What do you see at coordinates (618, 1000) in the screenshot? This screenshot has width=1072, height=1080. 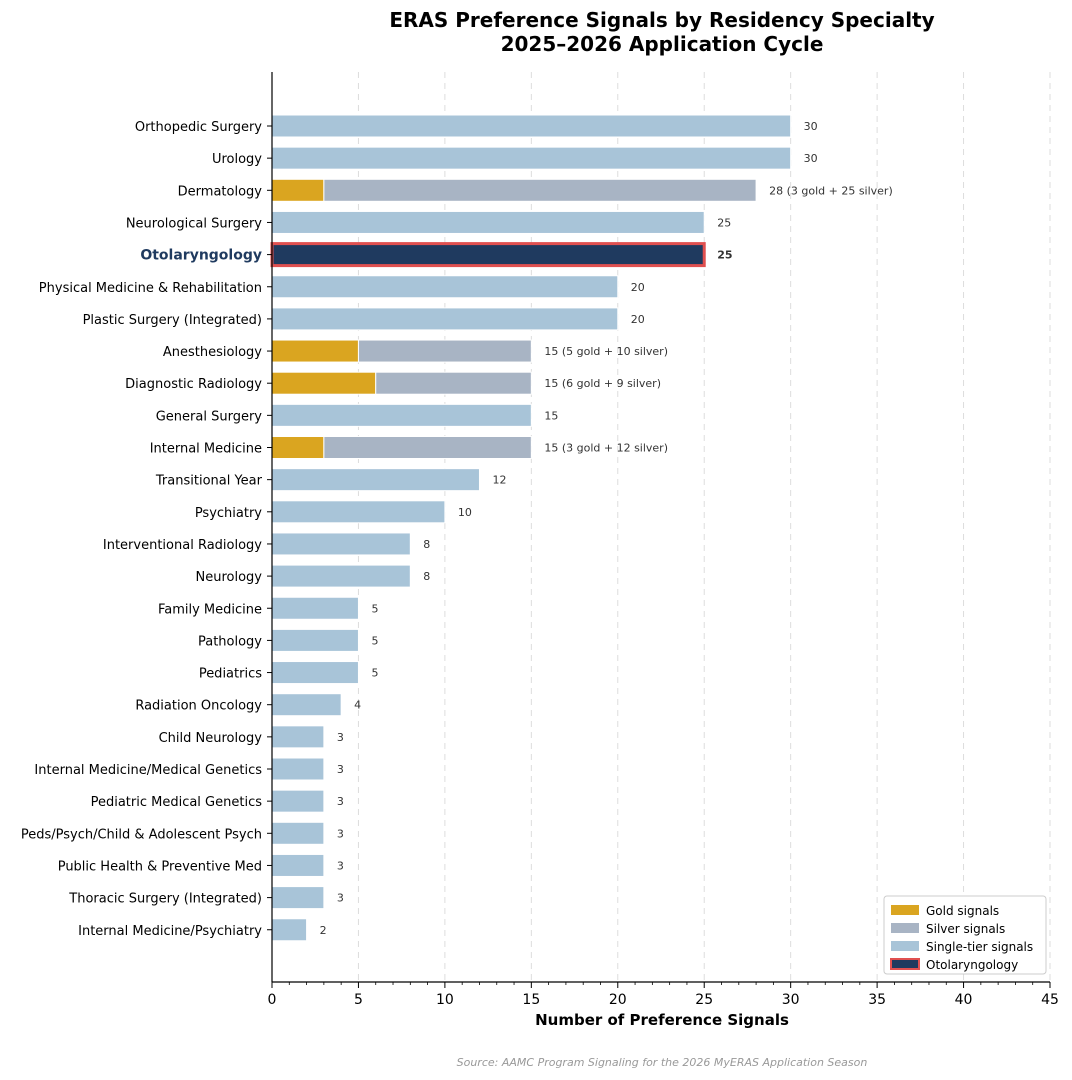 I see `x-tick-label: 20` at bounding box center [618, 1000].